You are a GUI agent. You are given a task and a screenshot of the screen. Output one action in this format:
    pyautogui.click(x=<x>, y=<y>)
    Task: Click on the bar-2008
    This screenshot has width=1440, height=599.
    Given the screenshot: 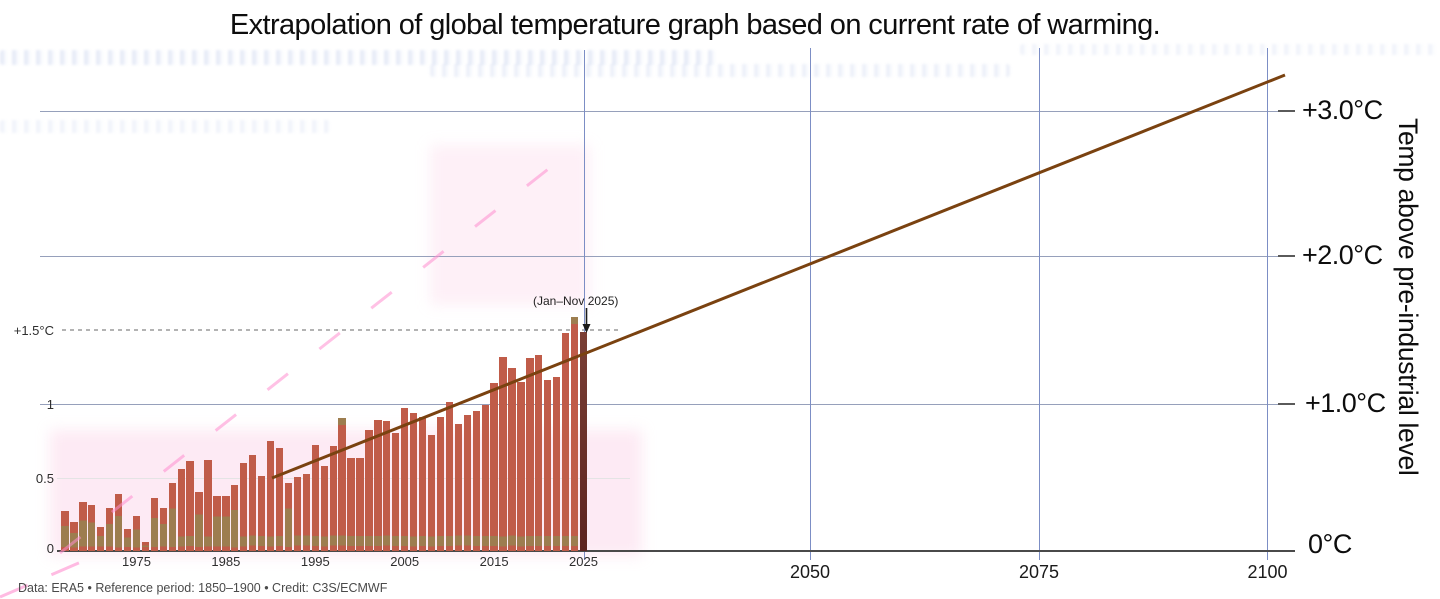 What is the action you would take?
    pyautogui.click(x=431, y=492)
    